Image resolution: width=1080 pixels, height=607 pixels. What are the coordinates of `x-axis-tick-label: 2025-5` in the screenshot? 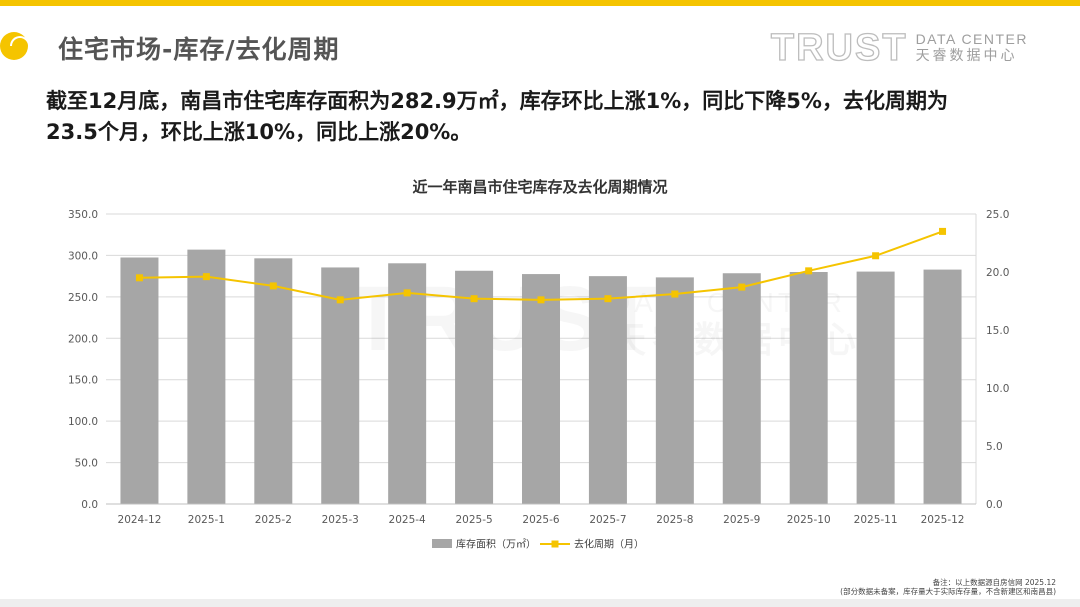 It's located at (473, 520).